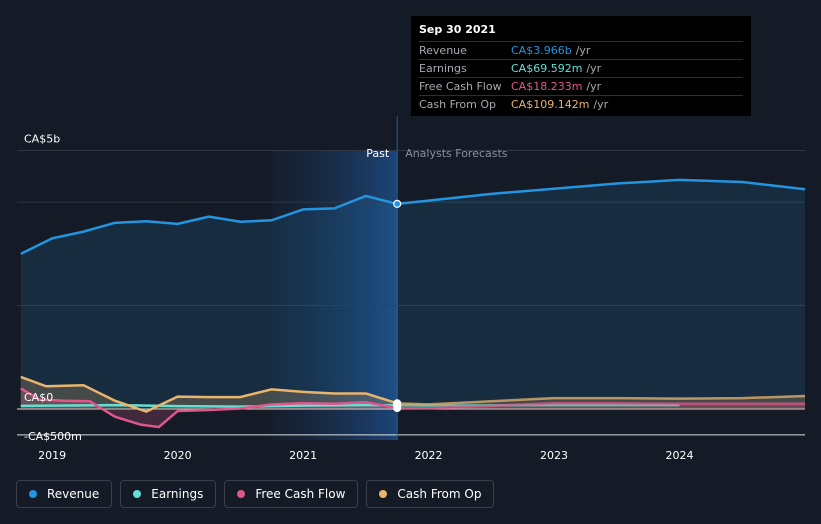 The width and height of the screenshot is (821, 524). What do you see at coordinates (601, 406) in the screenshot?
I see `free-cash-flow-forecast-line` at bounding box center [601, 406].